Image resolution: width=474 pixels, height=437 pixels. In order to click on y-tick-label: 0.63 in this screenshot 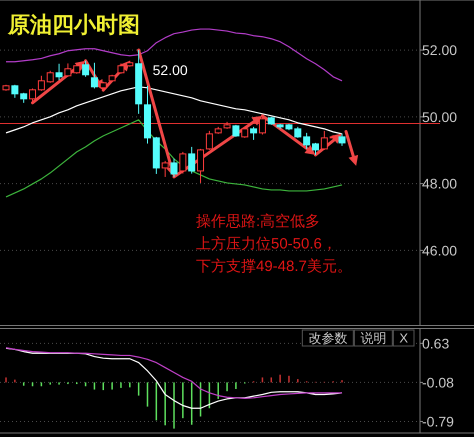, I will do `click(436, 343)`.